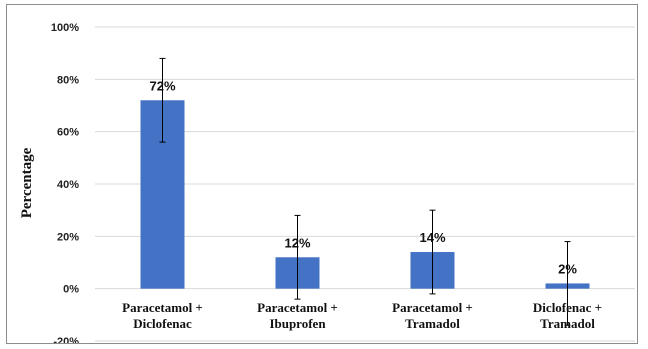 Image resolution: width=648 pixels, height=349 pixels. Describe the element at coordinates (66, 339) in the screenshot. I see `y-tick-label: -20%` at that location.